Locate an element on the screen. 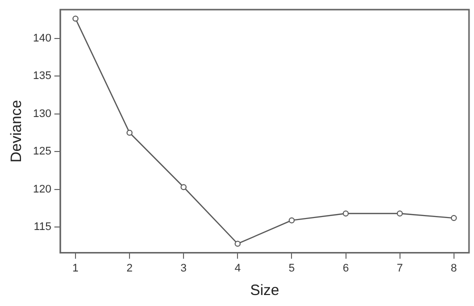  y-tick-label: 120 is located at coordinates (42, 189).